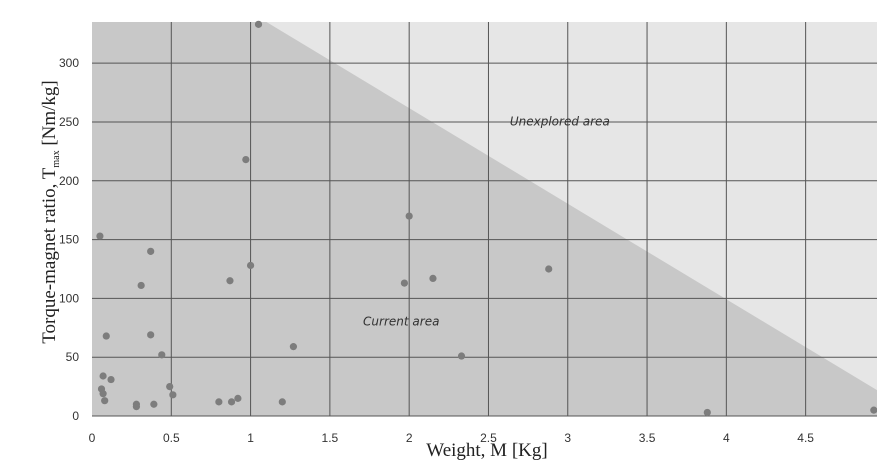  What do you see at coordinates (92, 438) in the screenshot?
I see `x-tick-label: 0` at bounding box center [92, 438].